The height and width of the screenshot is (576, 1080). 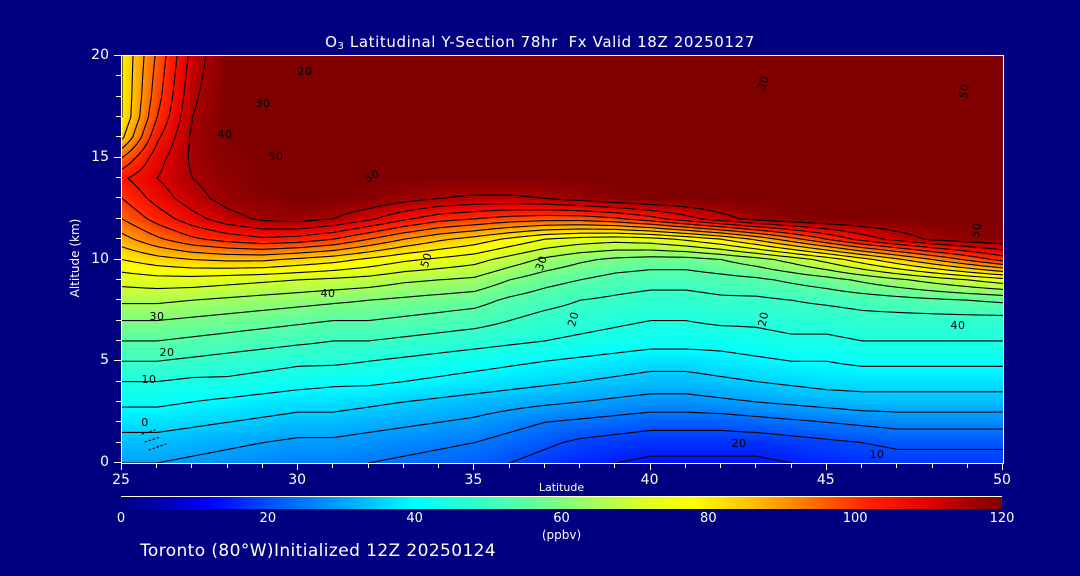 What do you see at coordinates (154, 440) in the screenshot?
I see `contour-line-dashed` at bounding box center [154, 440].